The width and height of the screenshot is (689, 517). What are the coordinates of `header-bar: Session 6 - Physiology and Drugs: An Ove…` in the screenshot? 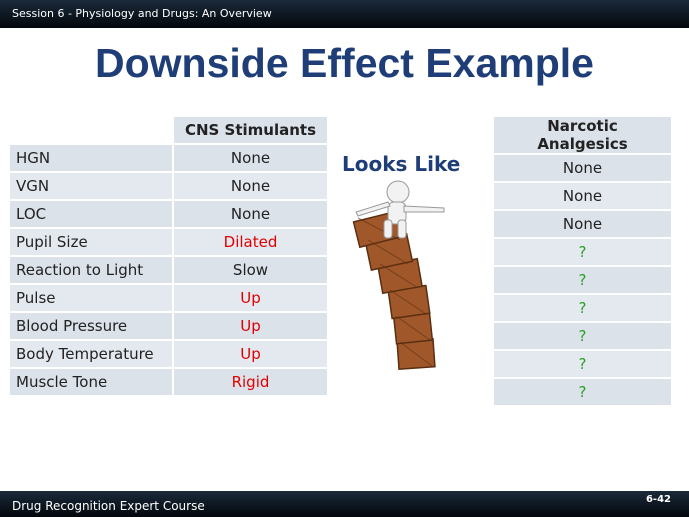 It's located at (344, 14).